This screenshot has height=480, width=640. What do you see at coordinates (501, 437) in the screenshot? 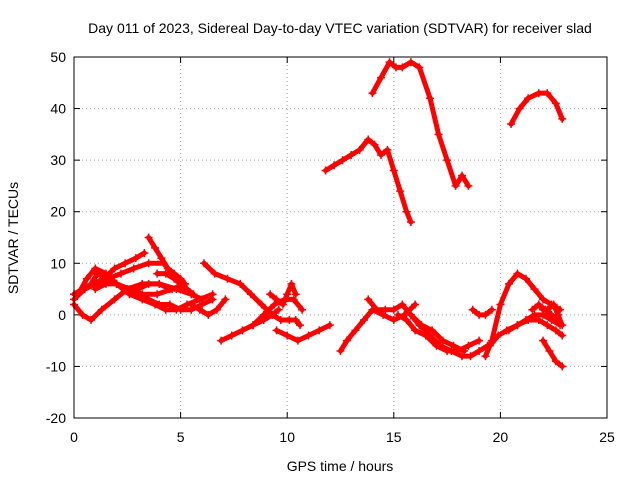
I see `x-tick-label: 20` at bounding box center [501, 437].